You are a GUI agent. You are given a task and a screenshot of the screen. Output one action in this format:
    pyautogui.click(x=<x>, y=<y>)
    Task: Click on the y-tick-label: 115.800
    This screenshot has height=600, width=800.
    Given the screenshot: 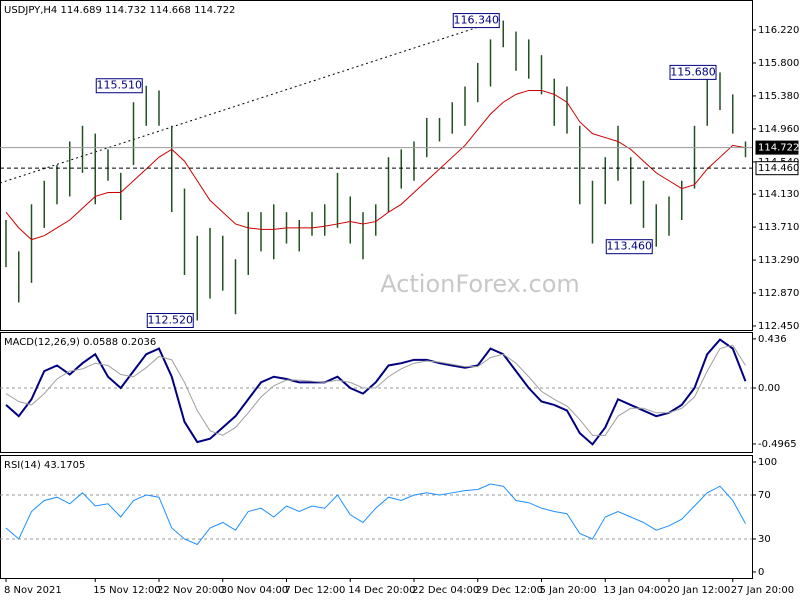 What is the action you would take?
    pyautogui.click(x=778, y=63)
    